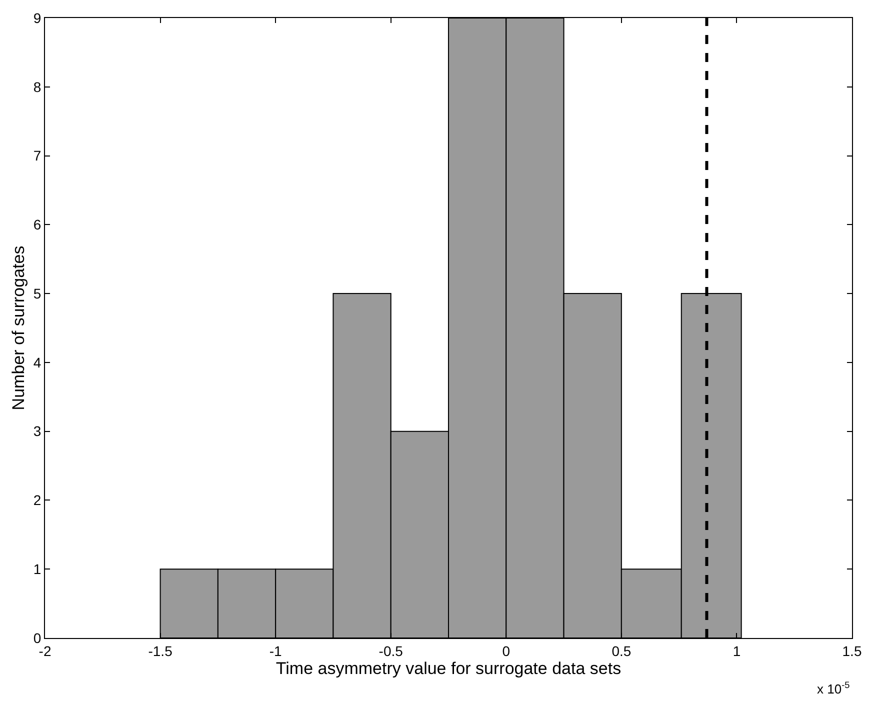 The image size is (872, 708). Describe the element at coordinates (37, 293) in the screenshot. I see `y-tick-label: 5` at that location.